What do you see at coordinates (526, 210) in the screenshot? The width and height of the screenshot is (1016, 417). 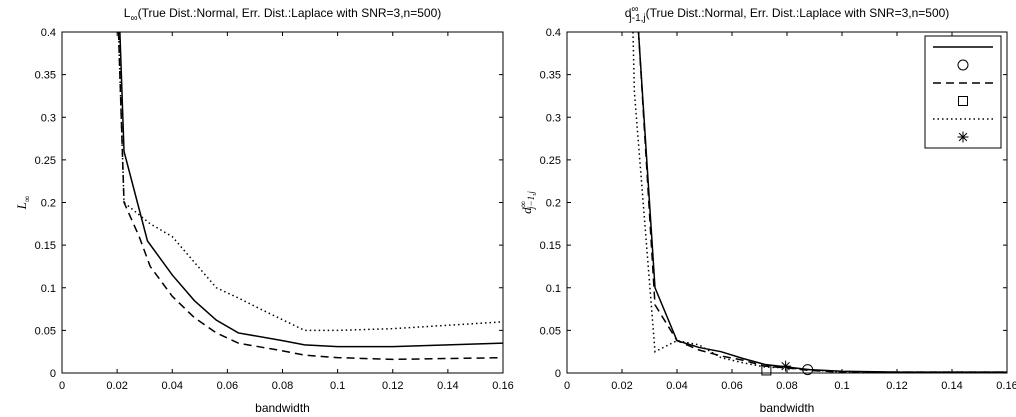 I see `y-label-symbol: d` at bounding box center [526, 210].